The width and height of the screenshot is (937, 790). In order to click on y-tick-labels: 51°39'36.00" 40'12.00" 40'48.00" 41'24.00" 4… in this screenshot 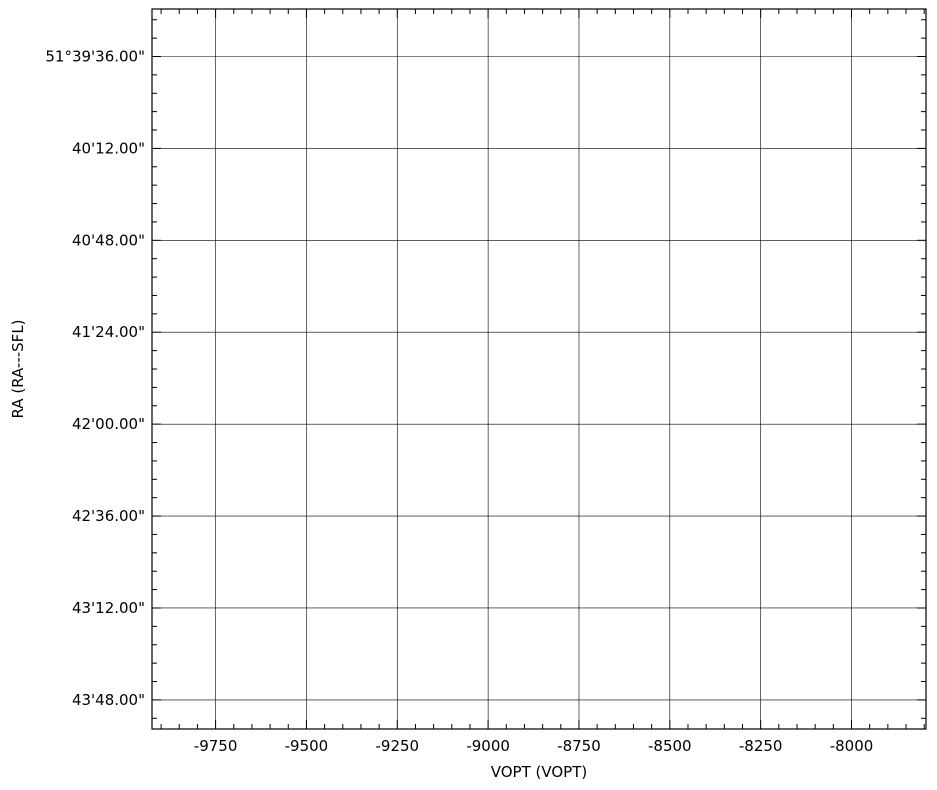, I will do `click(95, 377)`.